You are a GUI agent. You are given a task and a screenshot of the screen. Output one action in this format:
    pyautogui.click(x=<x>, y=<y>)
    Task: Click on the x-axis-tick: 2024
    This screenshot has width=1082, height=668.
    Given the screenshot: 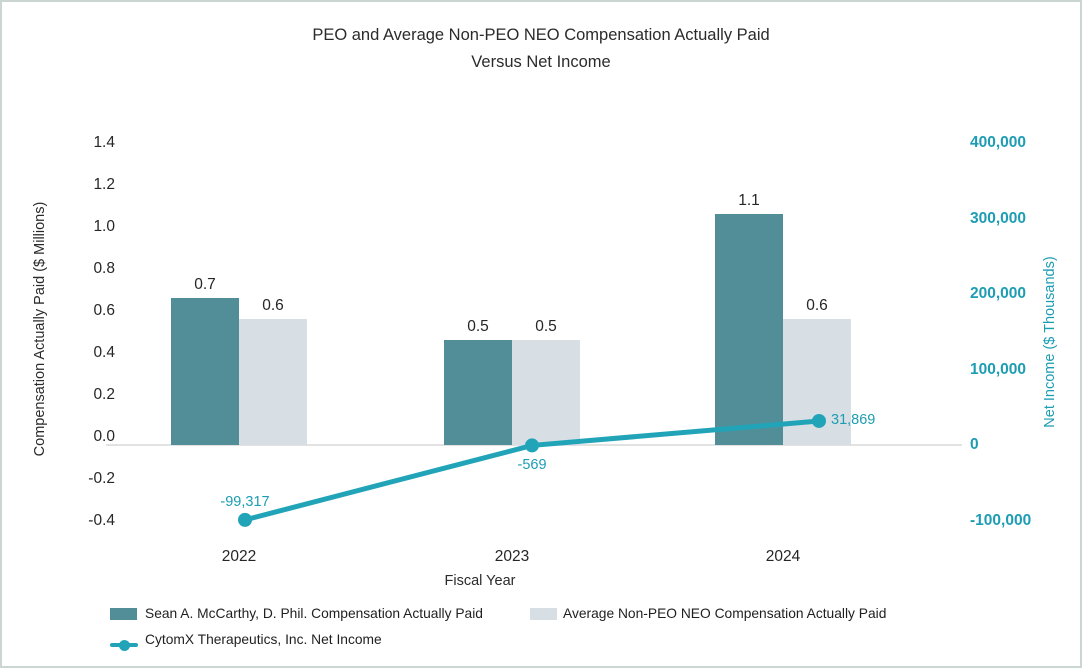 What is the action you would take?
    pyautogui.click(x=783, y=556)
    